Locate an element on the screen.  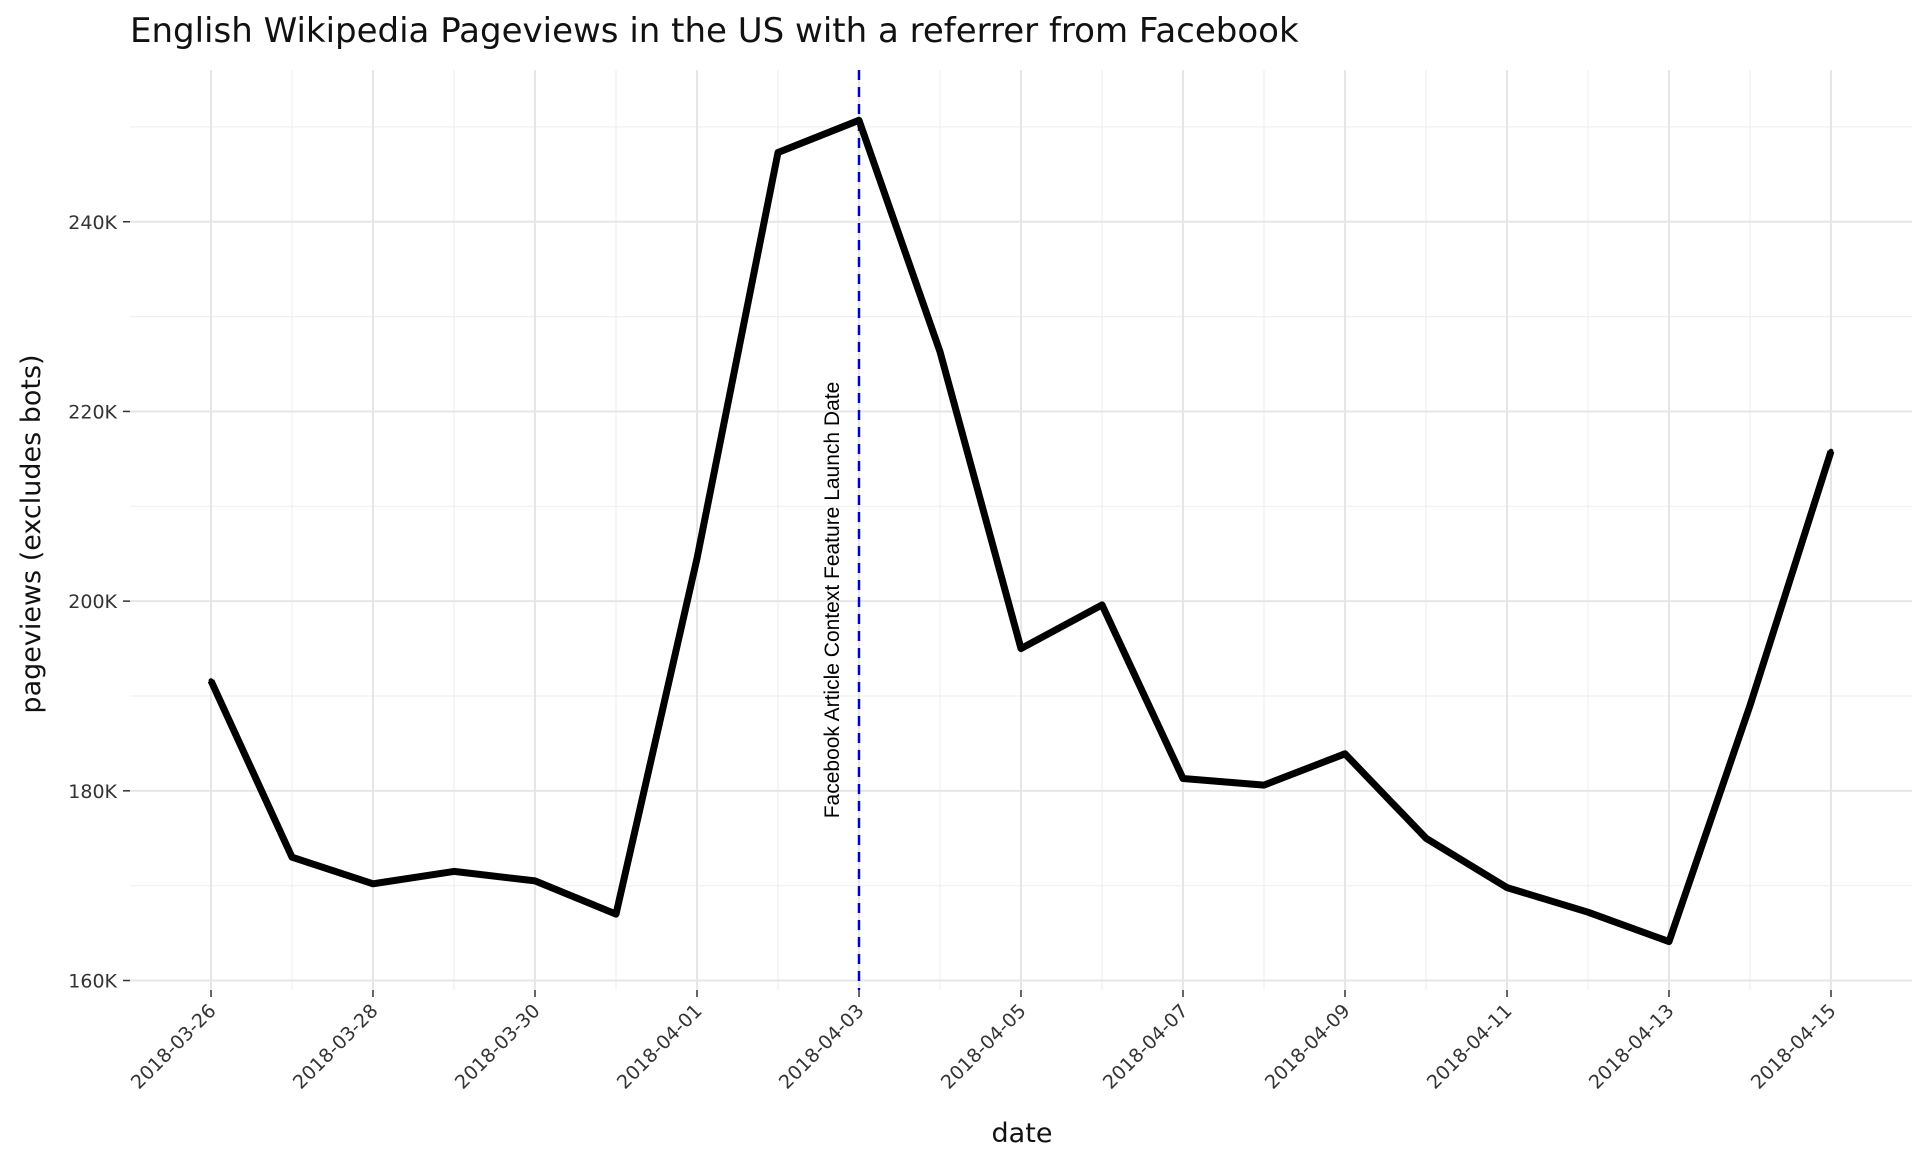
y-tick-label: 180K is located at coordinates (92, 792).